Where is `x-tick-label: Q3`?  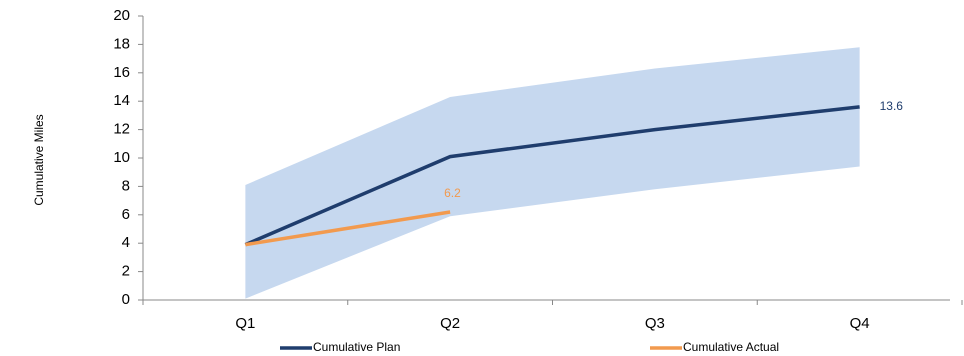 x-tick-label: Q3 is located at coordinates (655, 323).